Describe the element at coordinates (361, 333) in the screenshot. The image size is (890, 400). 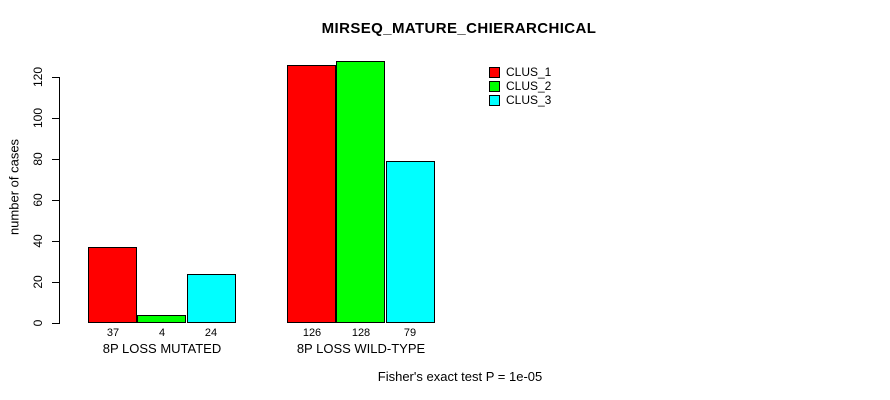
I see `bar-value-label: 128` at that location.